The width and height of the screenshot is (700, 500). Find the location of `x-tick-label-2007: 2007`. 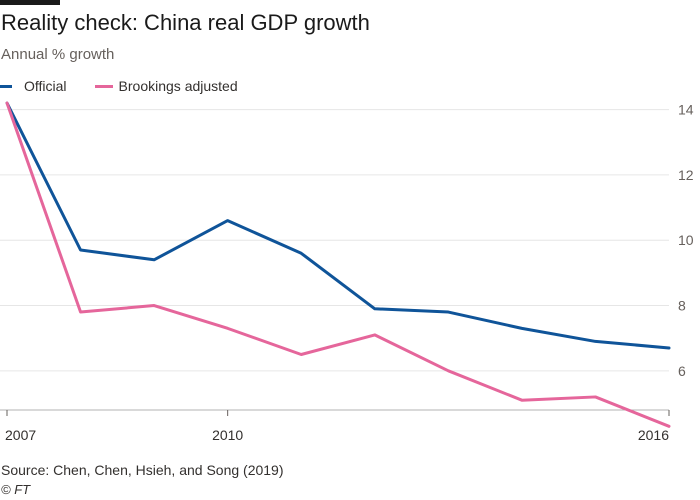

x-tick-label-2007: 2007 is located at coordinates (20, 435).